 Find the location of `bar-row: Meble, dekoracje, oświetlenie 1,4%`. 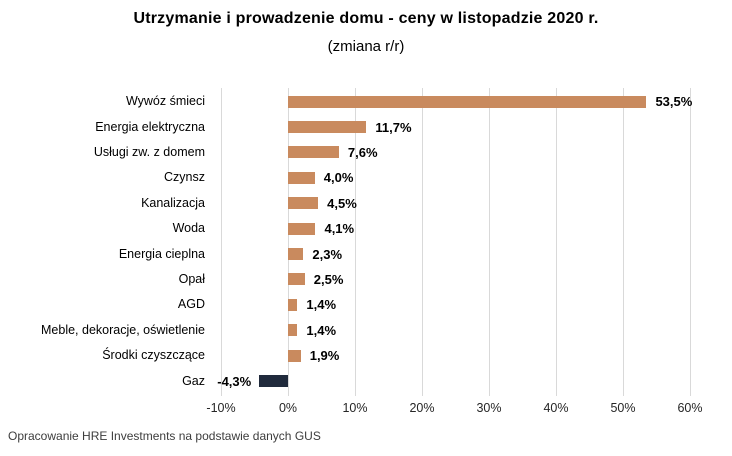

bar-row: Meble, dekoracje, oświetlenie 1,4% is located at coordinates (366, 330).